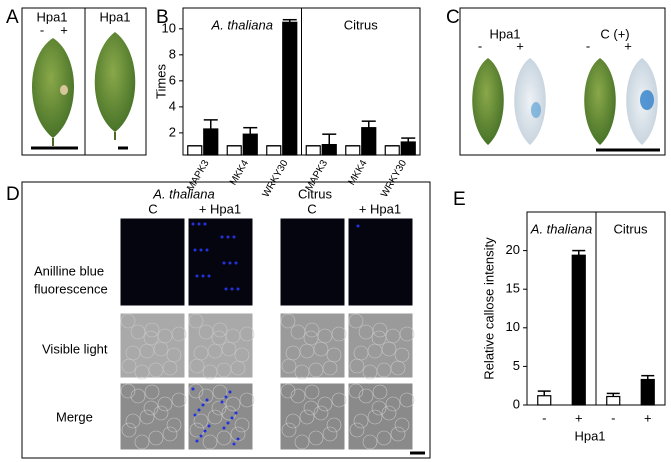 The width and height of the screenshot is (671, 462). I want to click on sign: +, so click(520, 45).